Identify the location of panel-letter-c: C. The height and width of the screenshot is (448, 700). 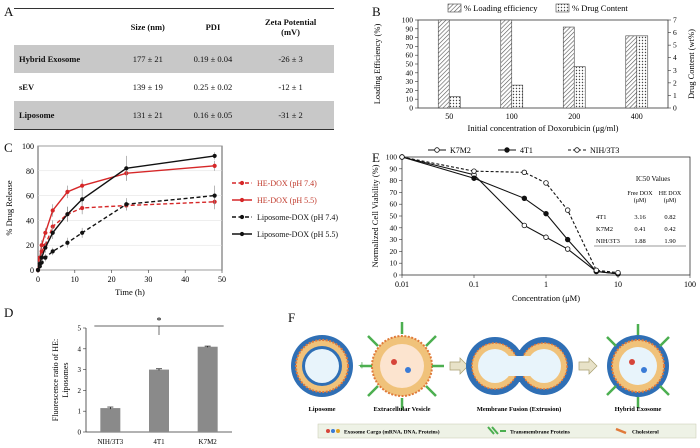
(8, 147).